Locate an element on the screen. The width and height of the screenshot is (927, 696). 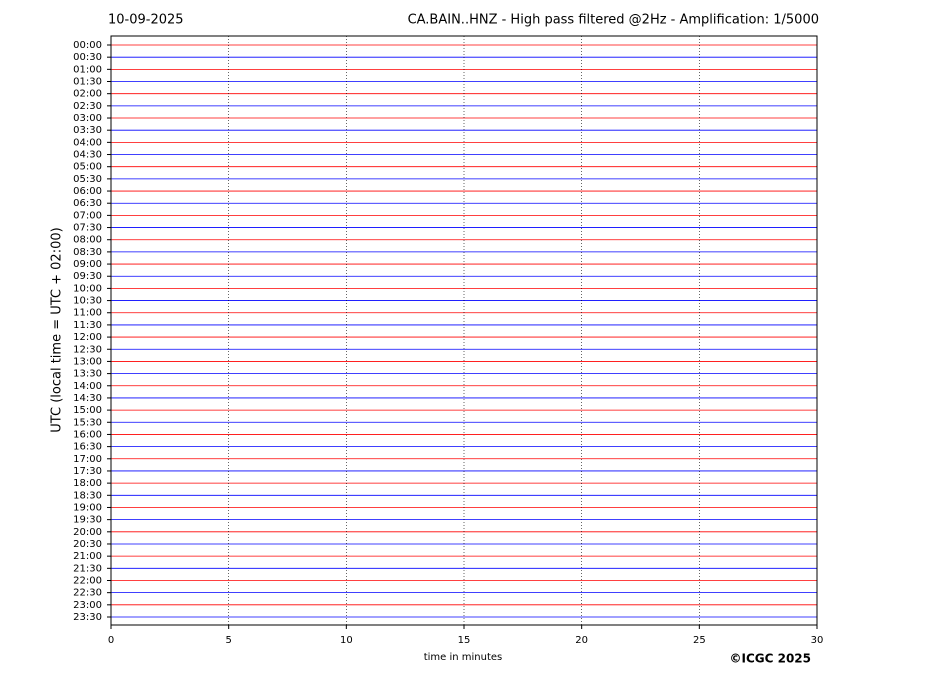
y-tick-label: 10:00 is located at coordinates (87, 288).